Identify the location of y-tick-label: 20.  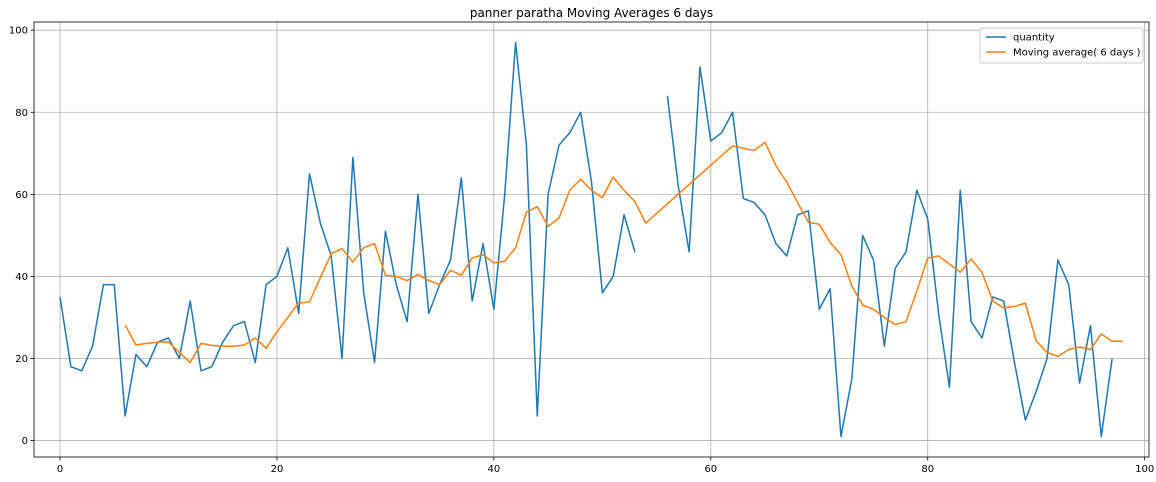
(21, 359).